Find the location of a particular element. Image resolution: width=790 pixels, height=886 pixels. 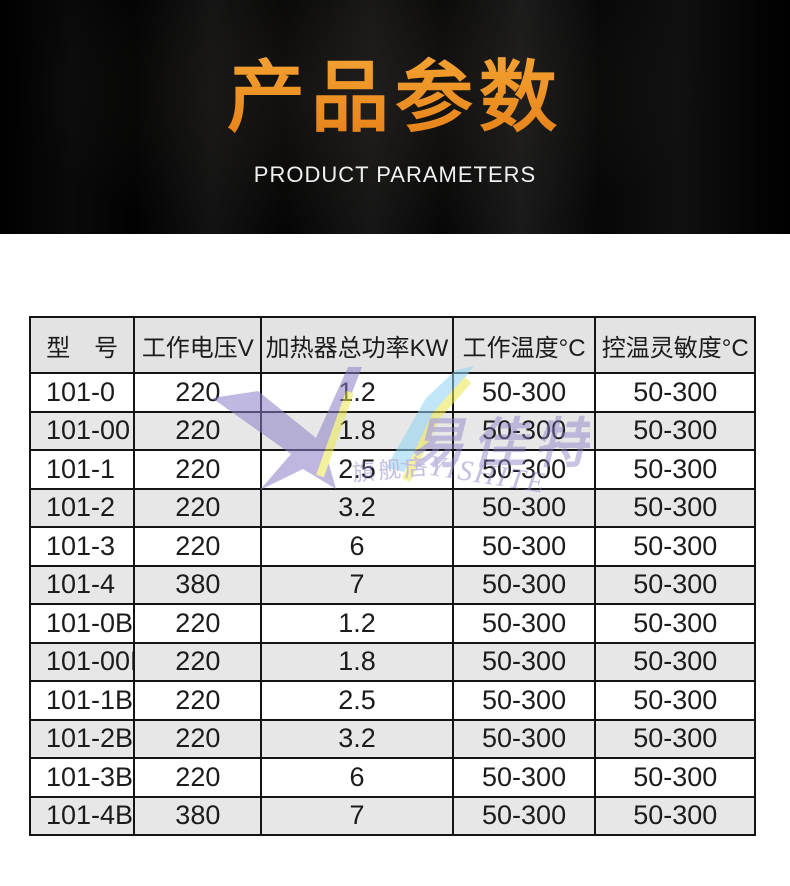

table-row: 101-1B 220 2.5 50-300 50-300 is located at coordinates (392, 700).